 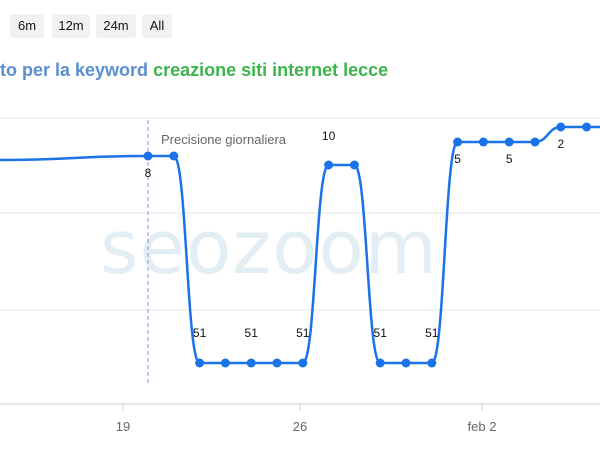 I want to click on range-6m-button: 6m, so click(x=27, y=26).